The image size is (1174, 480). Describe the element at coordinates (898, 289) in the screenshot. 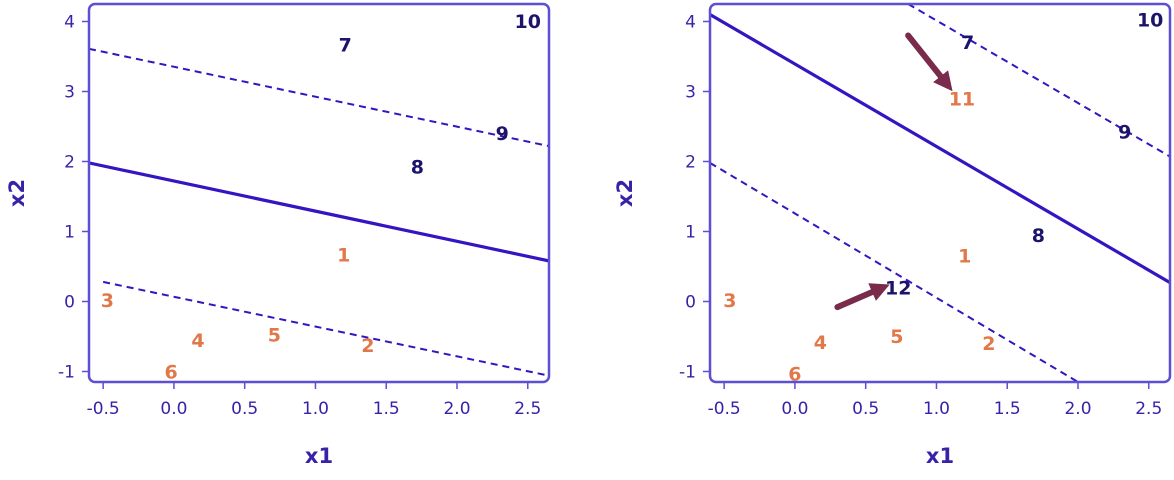

I see `point-label-12: 12` at that location.